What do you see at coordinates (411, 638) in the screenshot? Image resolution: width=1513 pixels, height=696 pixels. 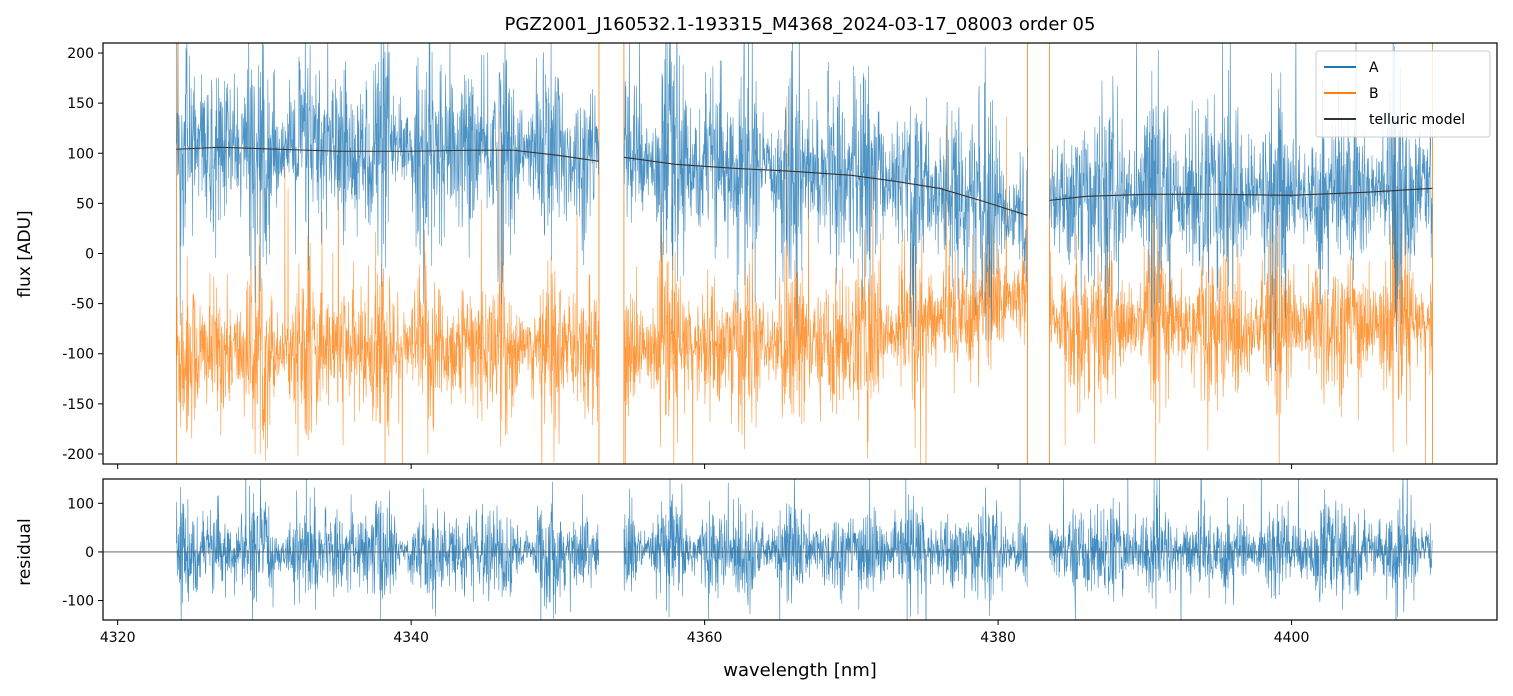 I see `x-tick-label: 4340` at bounding box center [411, 638].